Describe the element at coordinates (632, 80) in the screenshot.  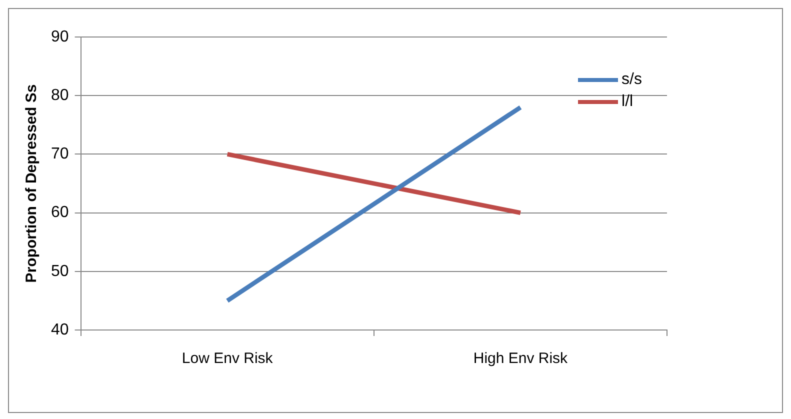
I see `legend-label: s/s` at that location.